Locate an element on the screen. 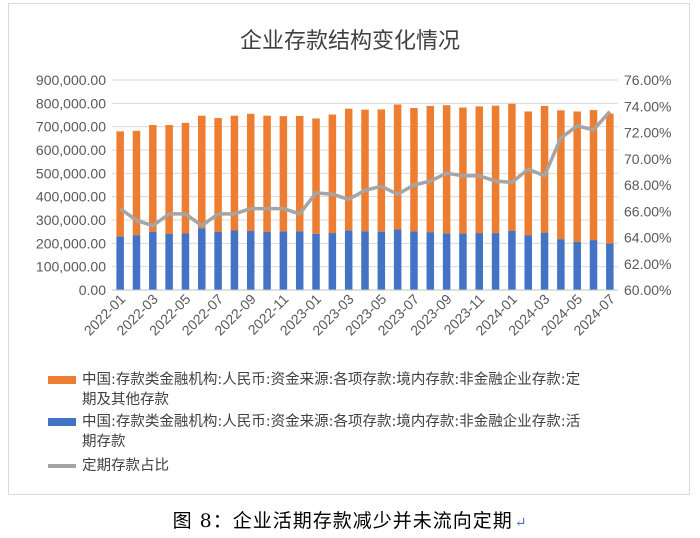 This screenshot has width=700, height=538. y-right-tick-label: 74.00% is located at coordinates (647, 106).